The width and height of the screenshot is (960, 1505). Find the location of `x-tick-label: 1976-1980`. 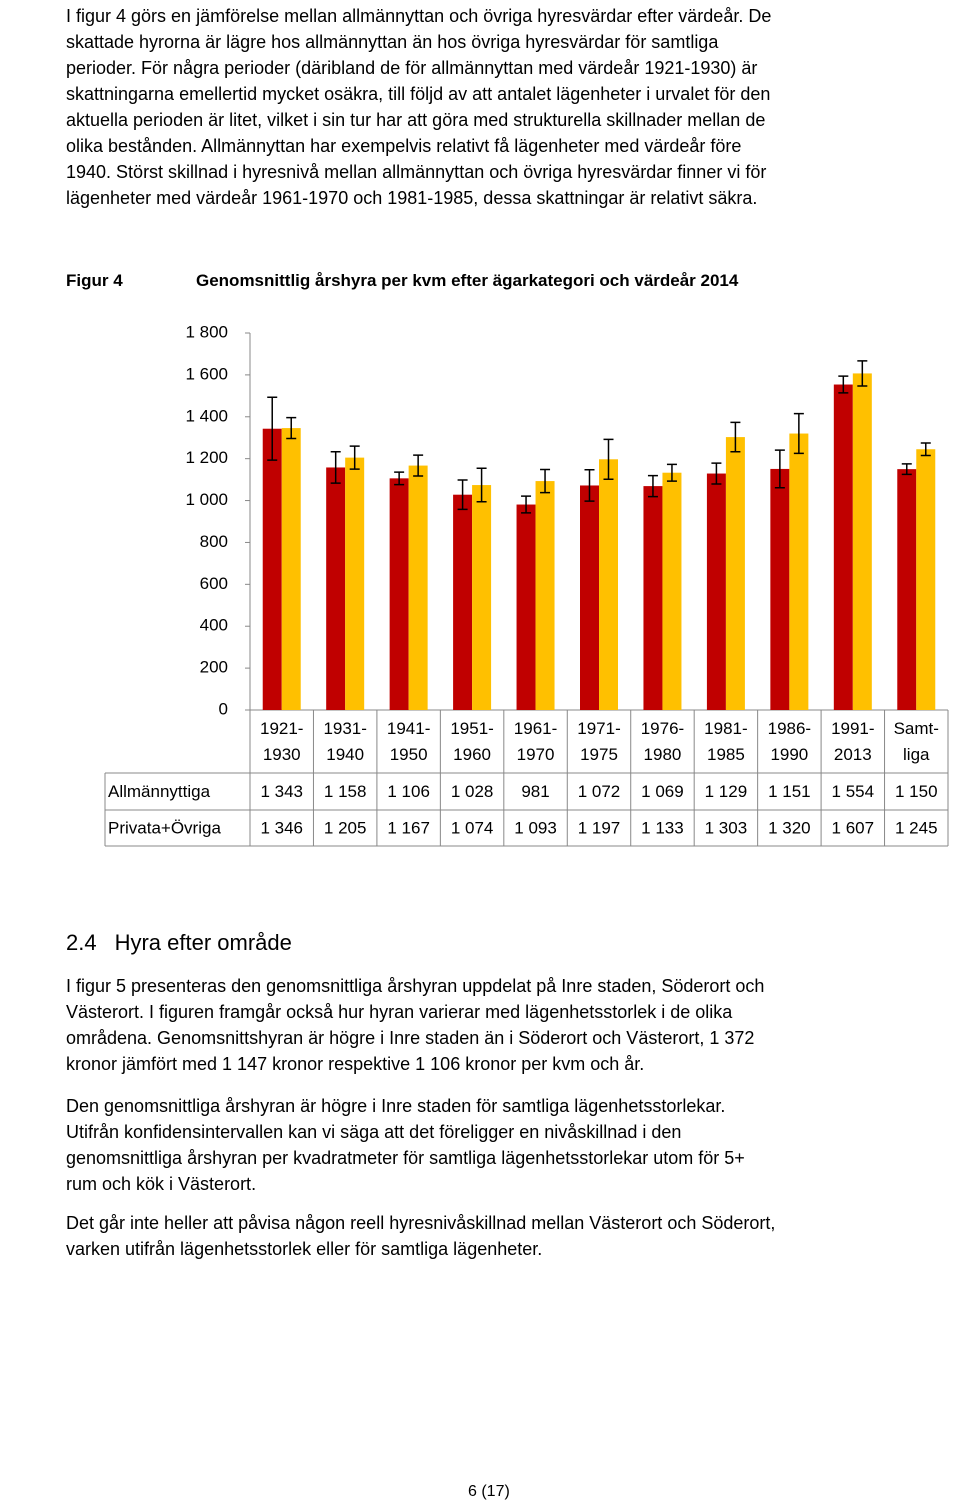

x-tick-label: 1976-1980 is located at coordinates (662, 741).